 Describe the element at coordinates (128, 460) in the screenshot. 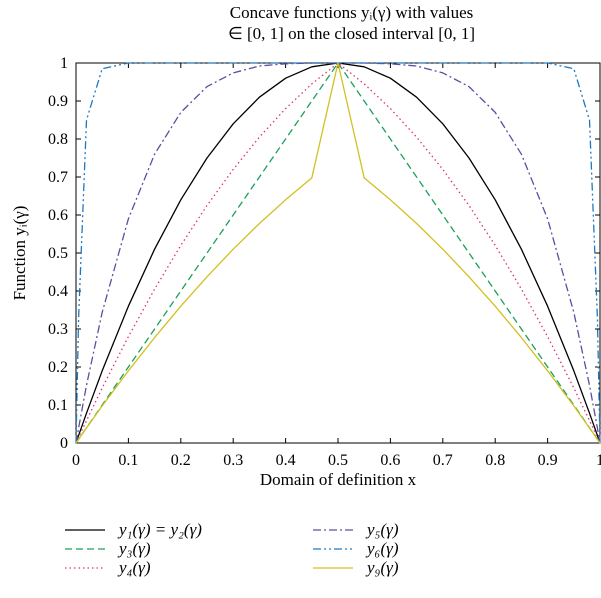

I see `x-tick-label: 0.1` at that location.